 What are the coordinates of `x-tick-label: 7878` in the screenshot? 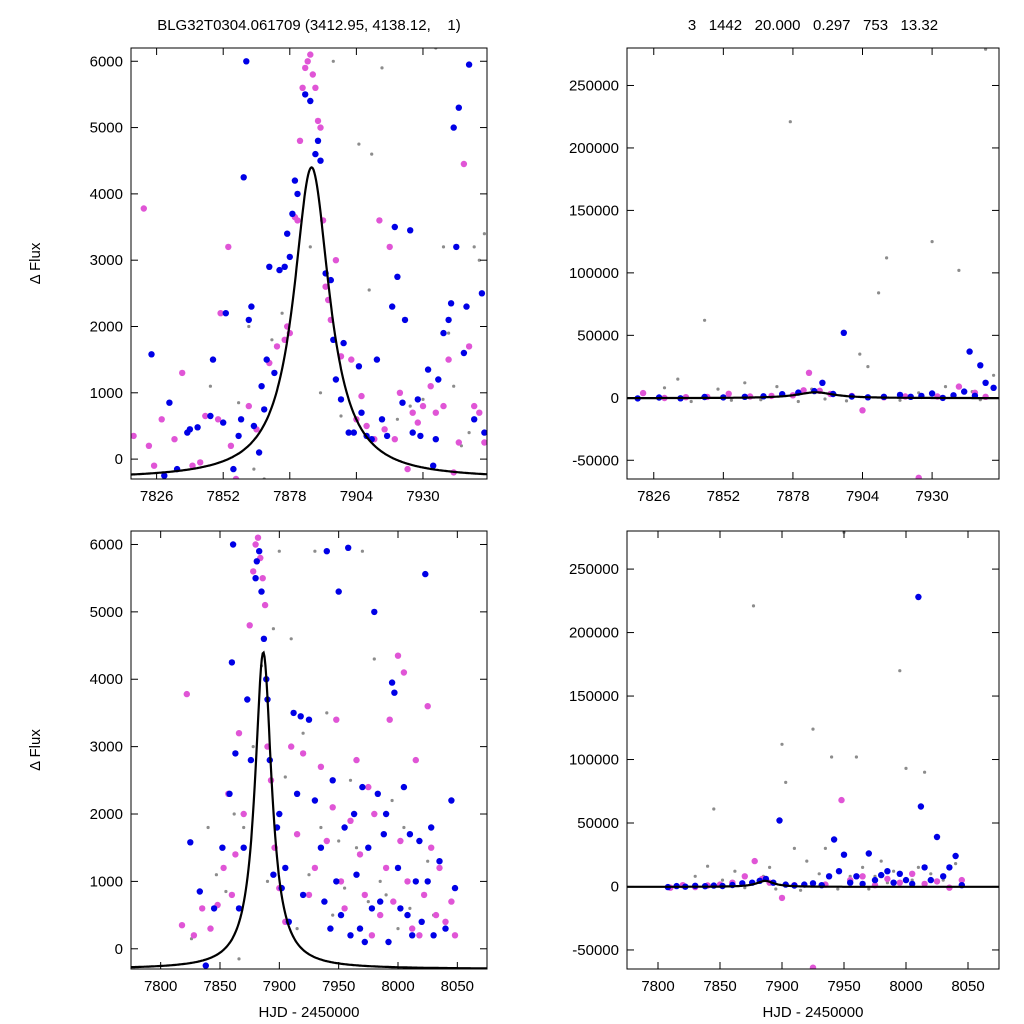 It's located at (289, 496).